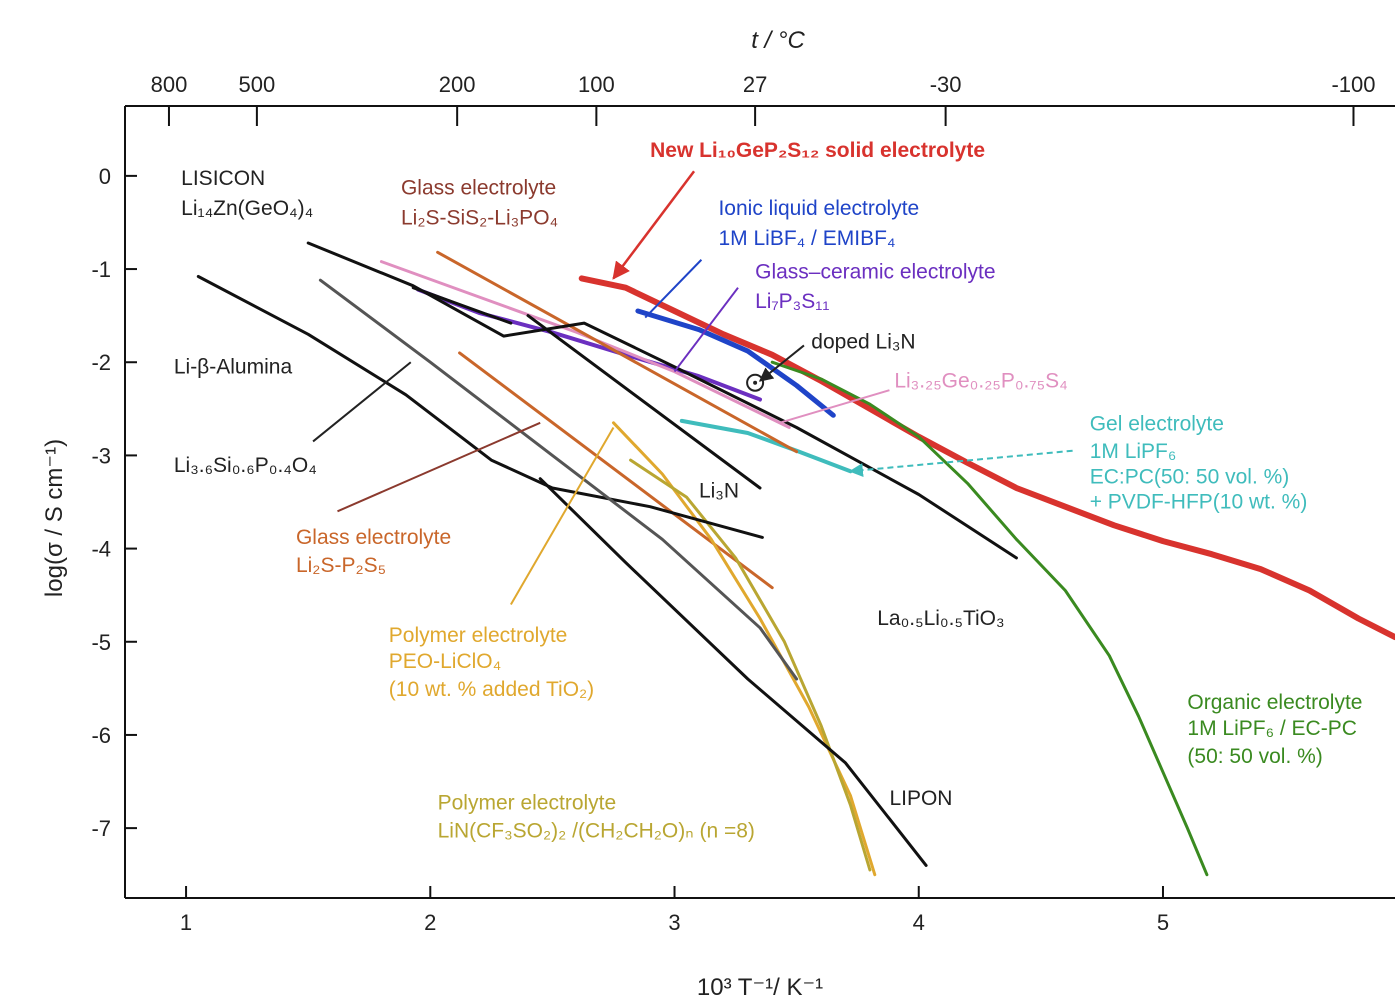  Describe the element at coordinates (596, 84) in the screenshot. I see `top-tick-label: 100` at that location.